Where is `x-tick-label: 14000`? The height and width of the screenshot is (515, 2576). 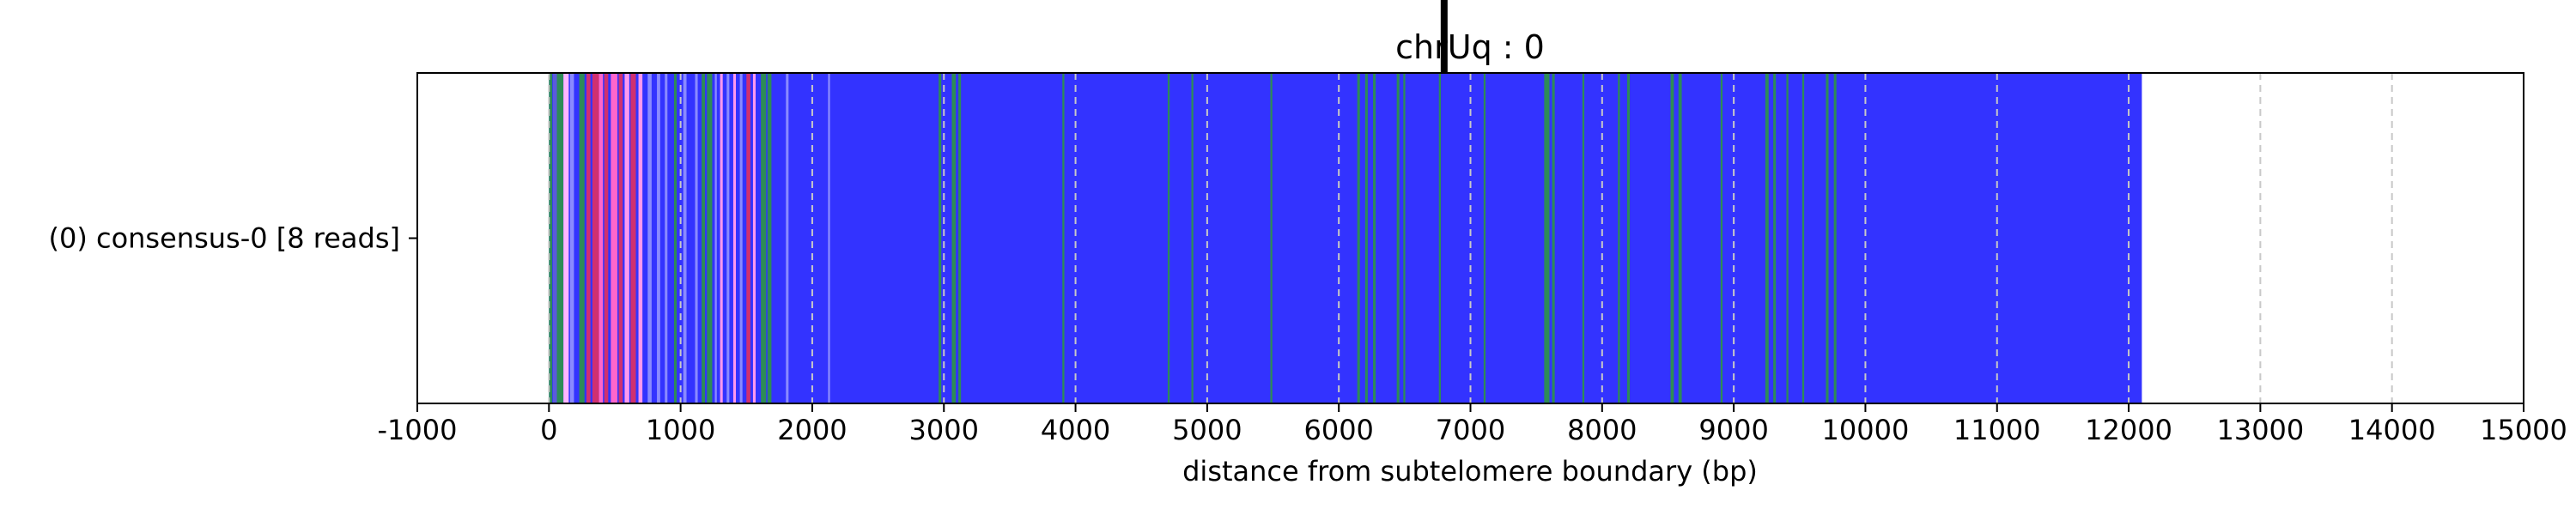
x-tick-label: 14000 is located at coordinates (2392, 430).